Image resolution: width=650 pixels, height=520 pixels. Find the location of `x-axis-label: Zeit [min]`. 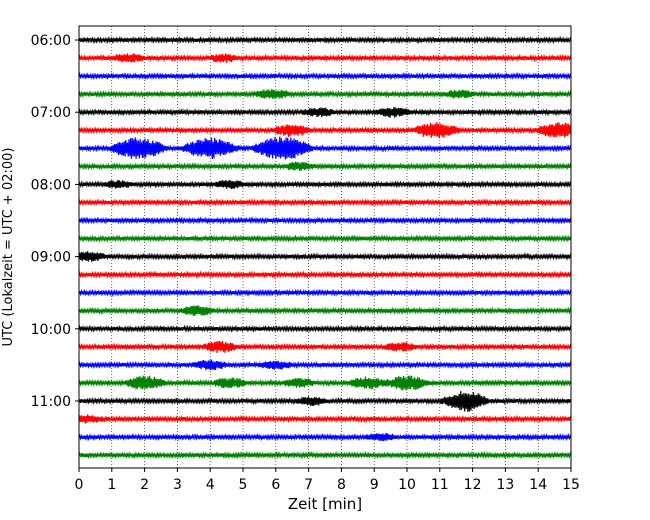

x-axis-label: Zeit [min] is located at coordinates (325, 504).